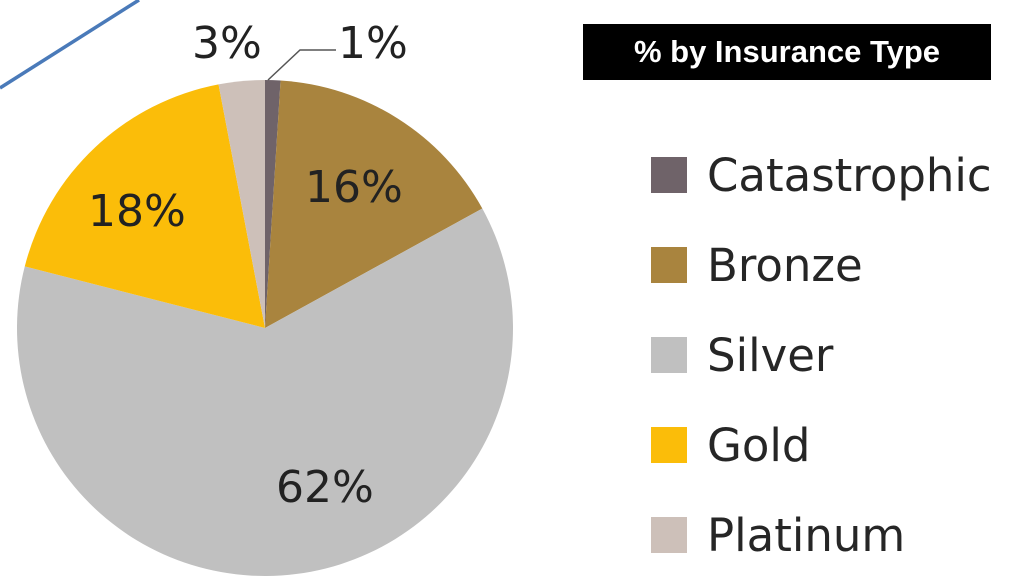 The width and height of the screenshot is (1021, 580). What do you see at coordinates (373, 43) in the screenshot?
I see `slice-label-catastrophic: 1%` at bounding box center [373, 43].